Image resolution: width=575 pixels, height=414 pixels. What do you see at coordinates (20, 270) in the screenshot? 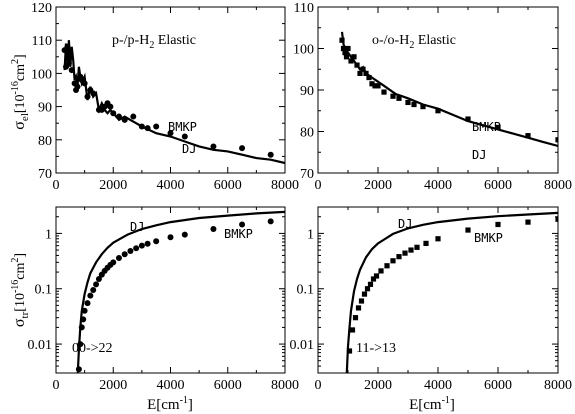
I see `ylabel-bottom-unit2: cm` at bounding box center [20, 270].